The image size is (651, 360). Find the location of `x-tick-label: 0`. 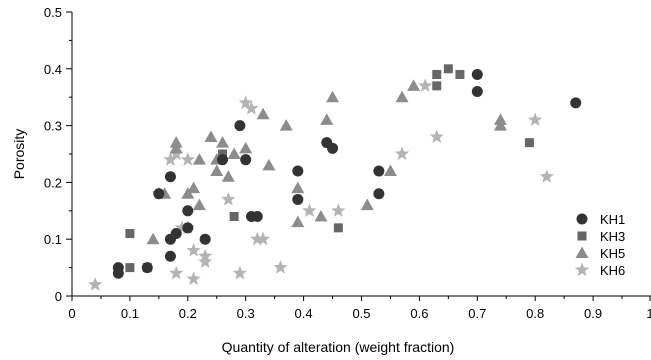

x-tick-label: 0 is located at coordinates (71, 313).